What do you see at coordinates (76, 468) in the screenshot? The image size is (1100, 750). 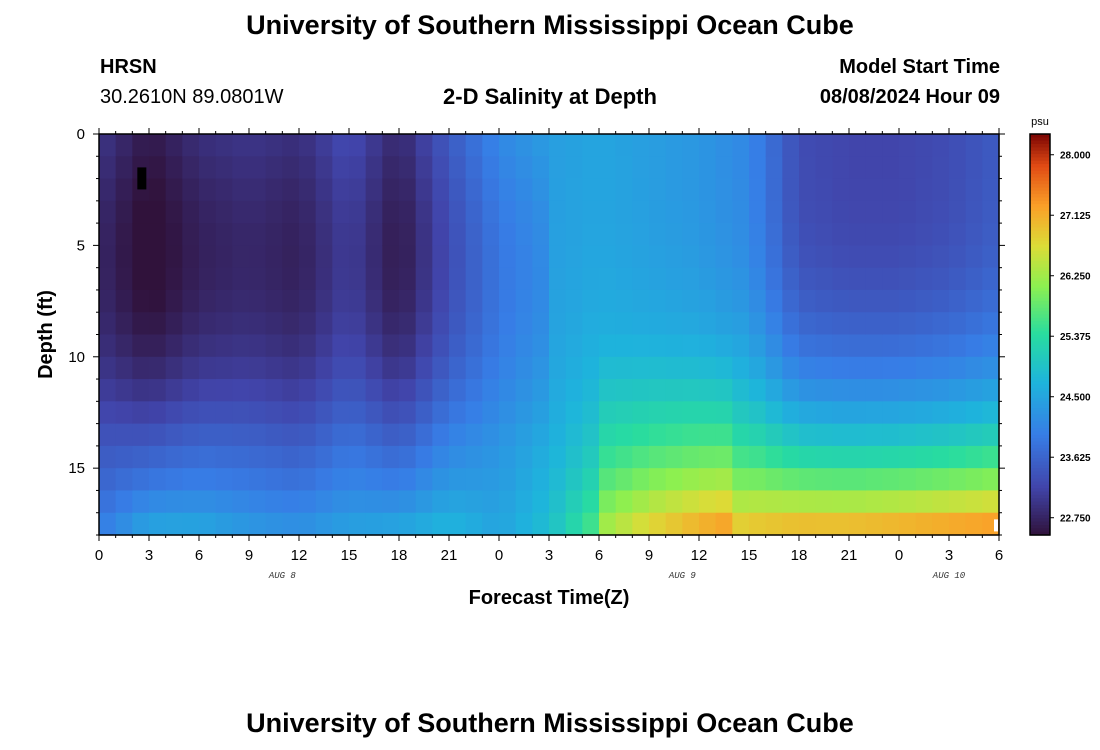 I see `y-tick-label: 15` at bounding box center [76, 468].